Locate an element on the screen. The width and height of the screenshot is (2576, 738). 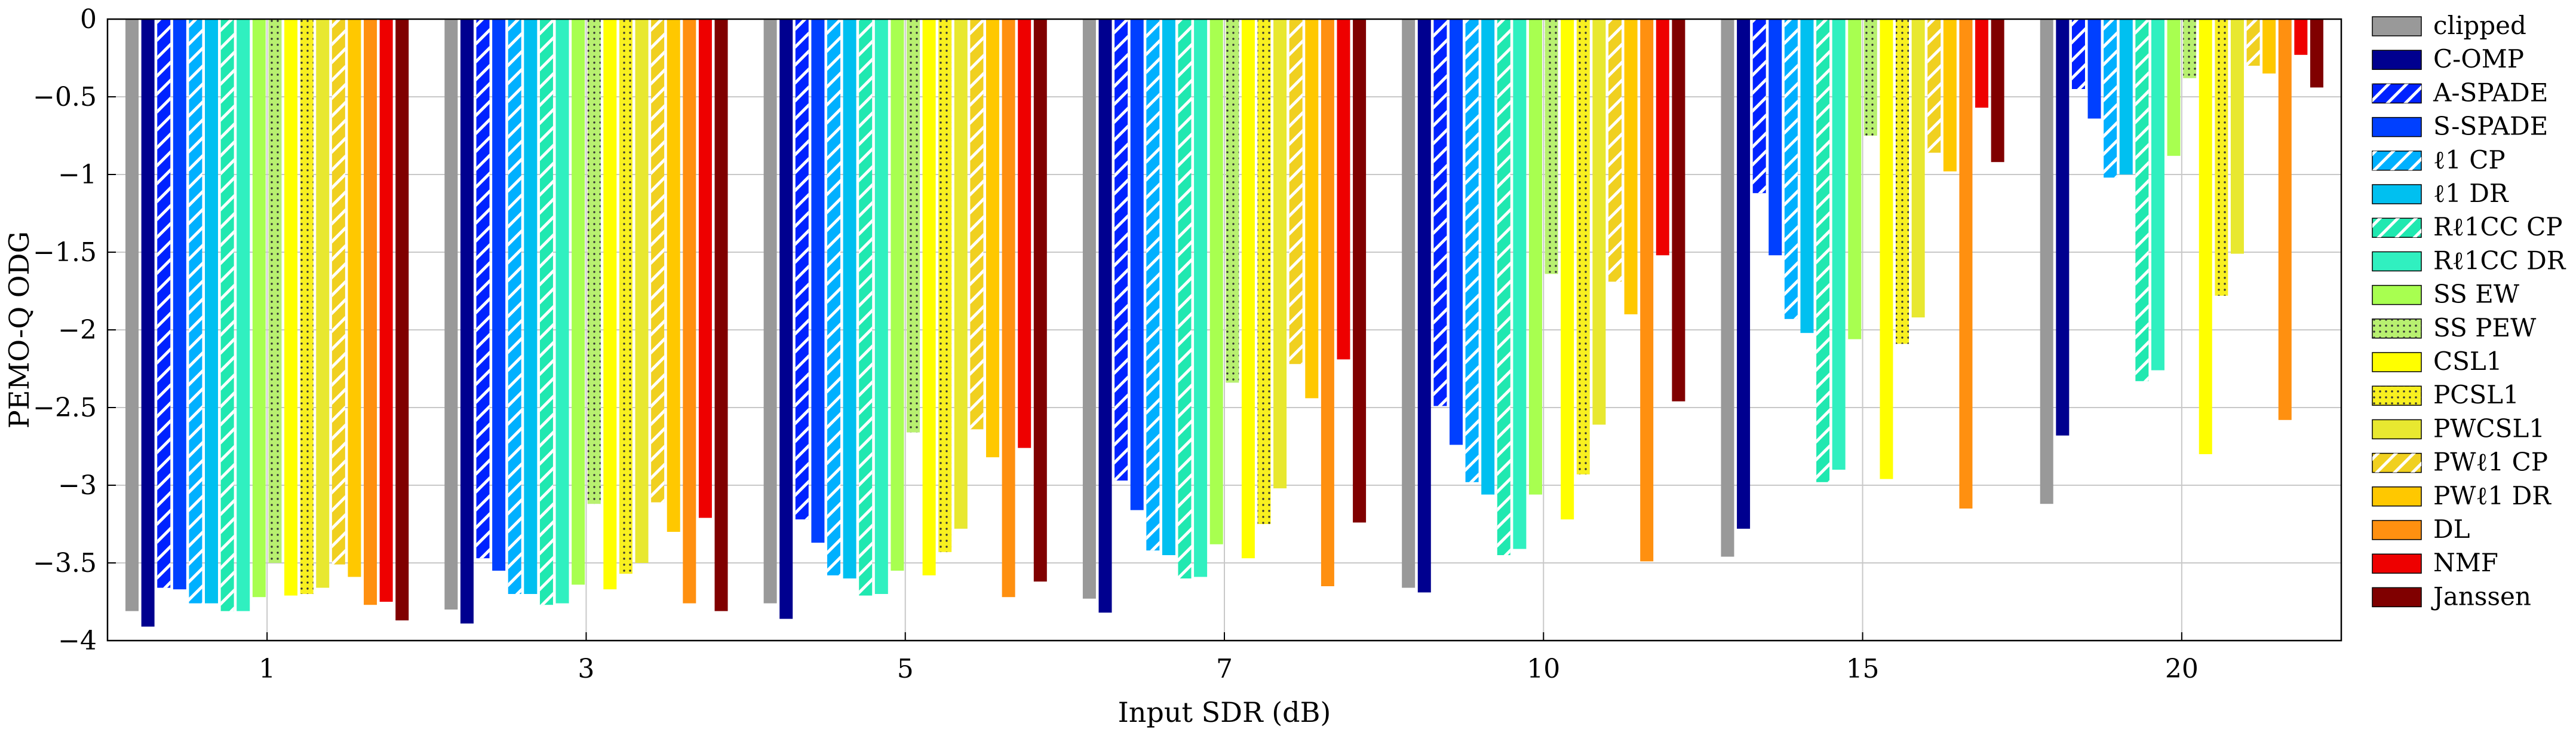
legend-entry: SS PEW is located at coordinates (2454, 328).